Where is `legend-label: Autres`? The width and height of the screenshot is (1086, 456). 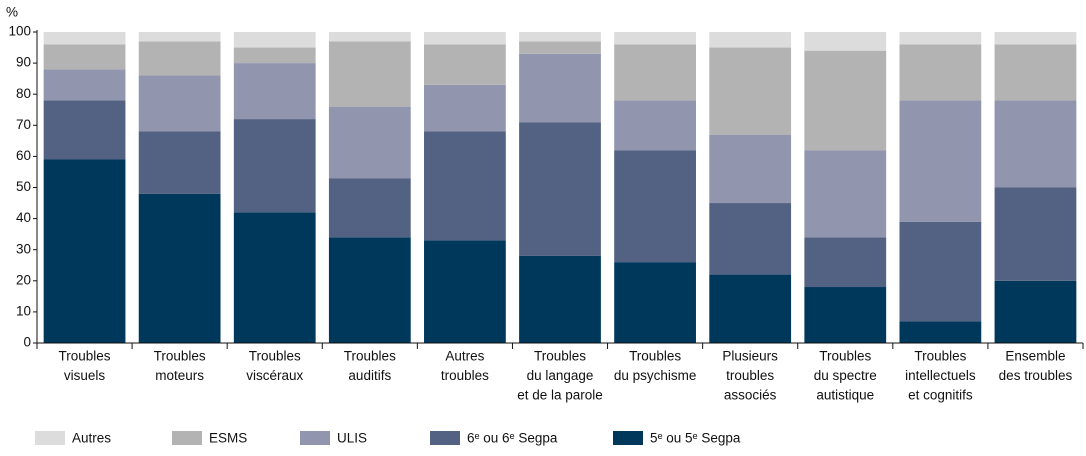 legend-label: Autres is located at coordinates (91, 438).